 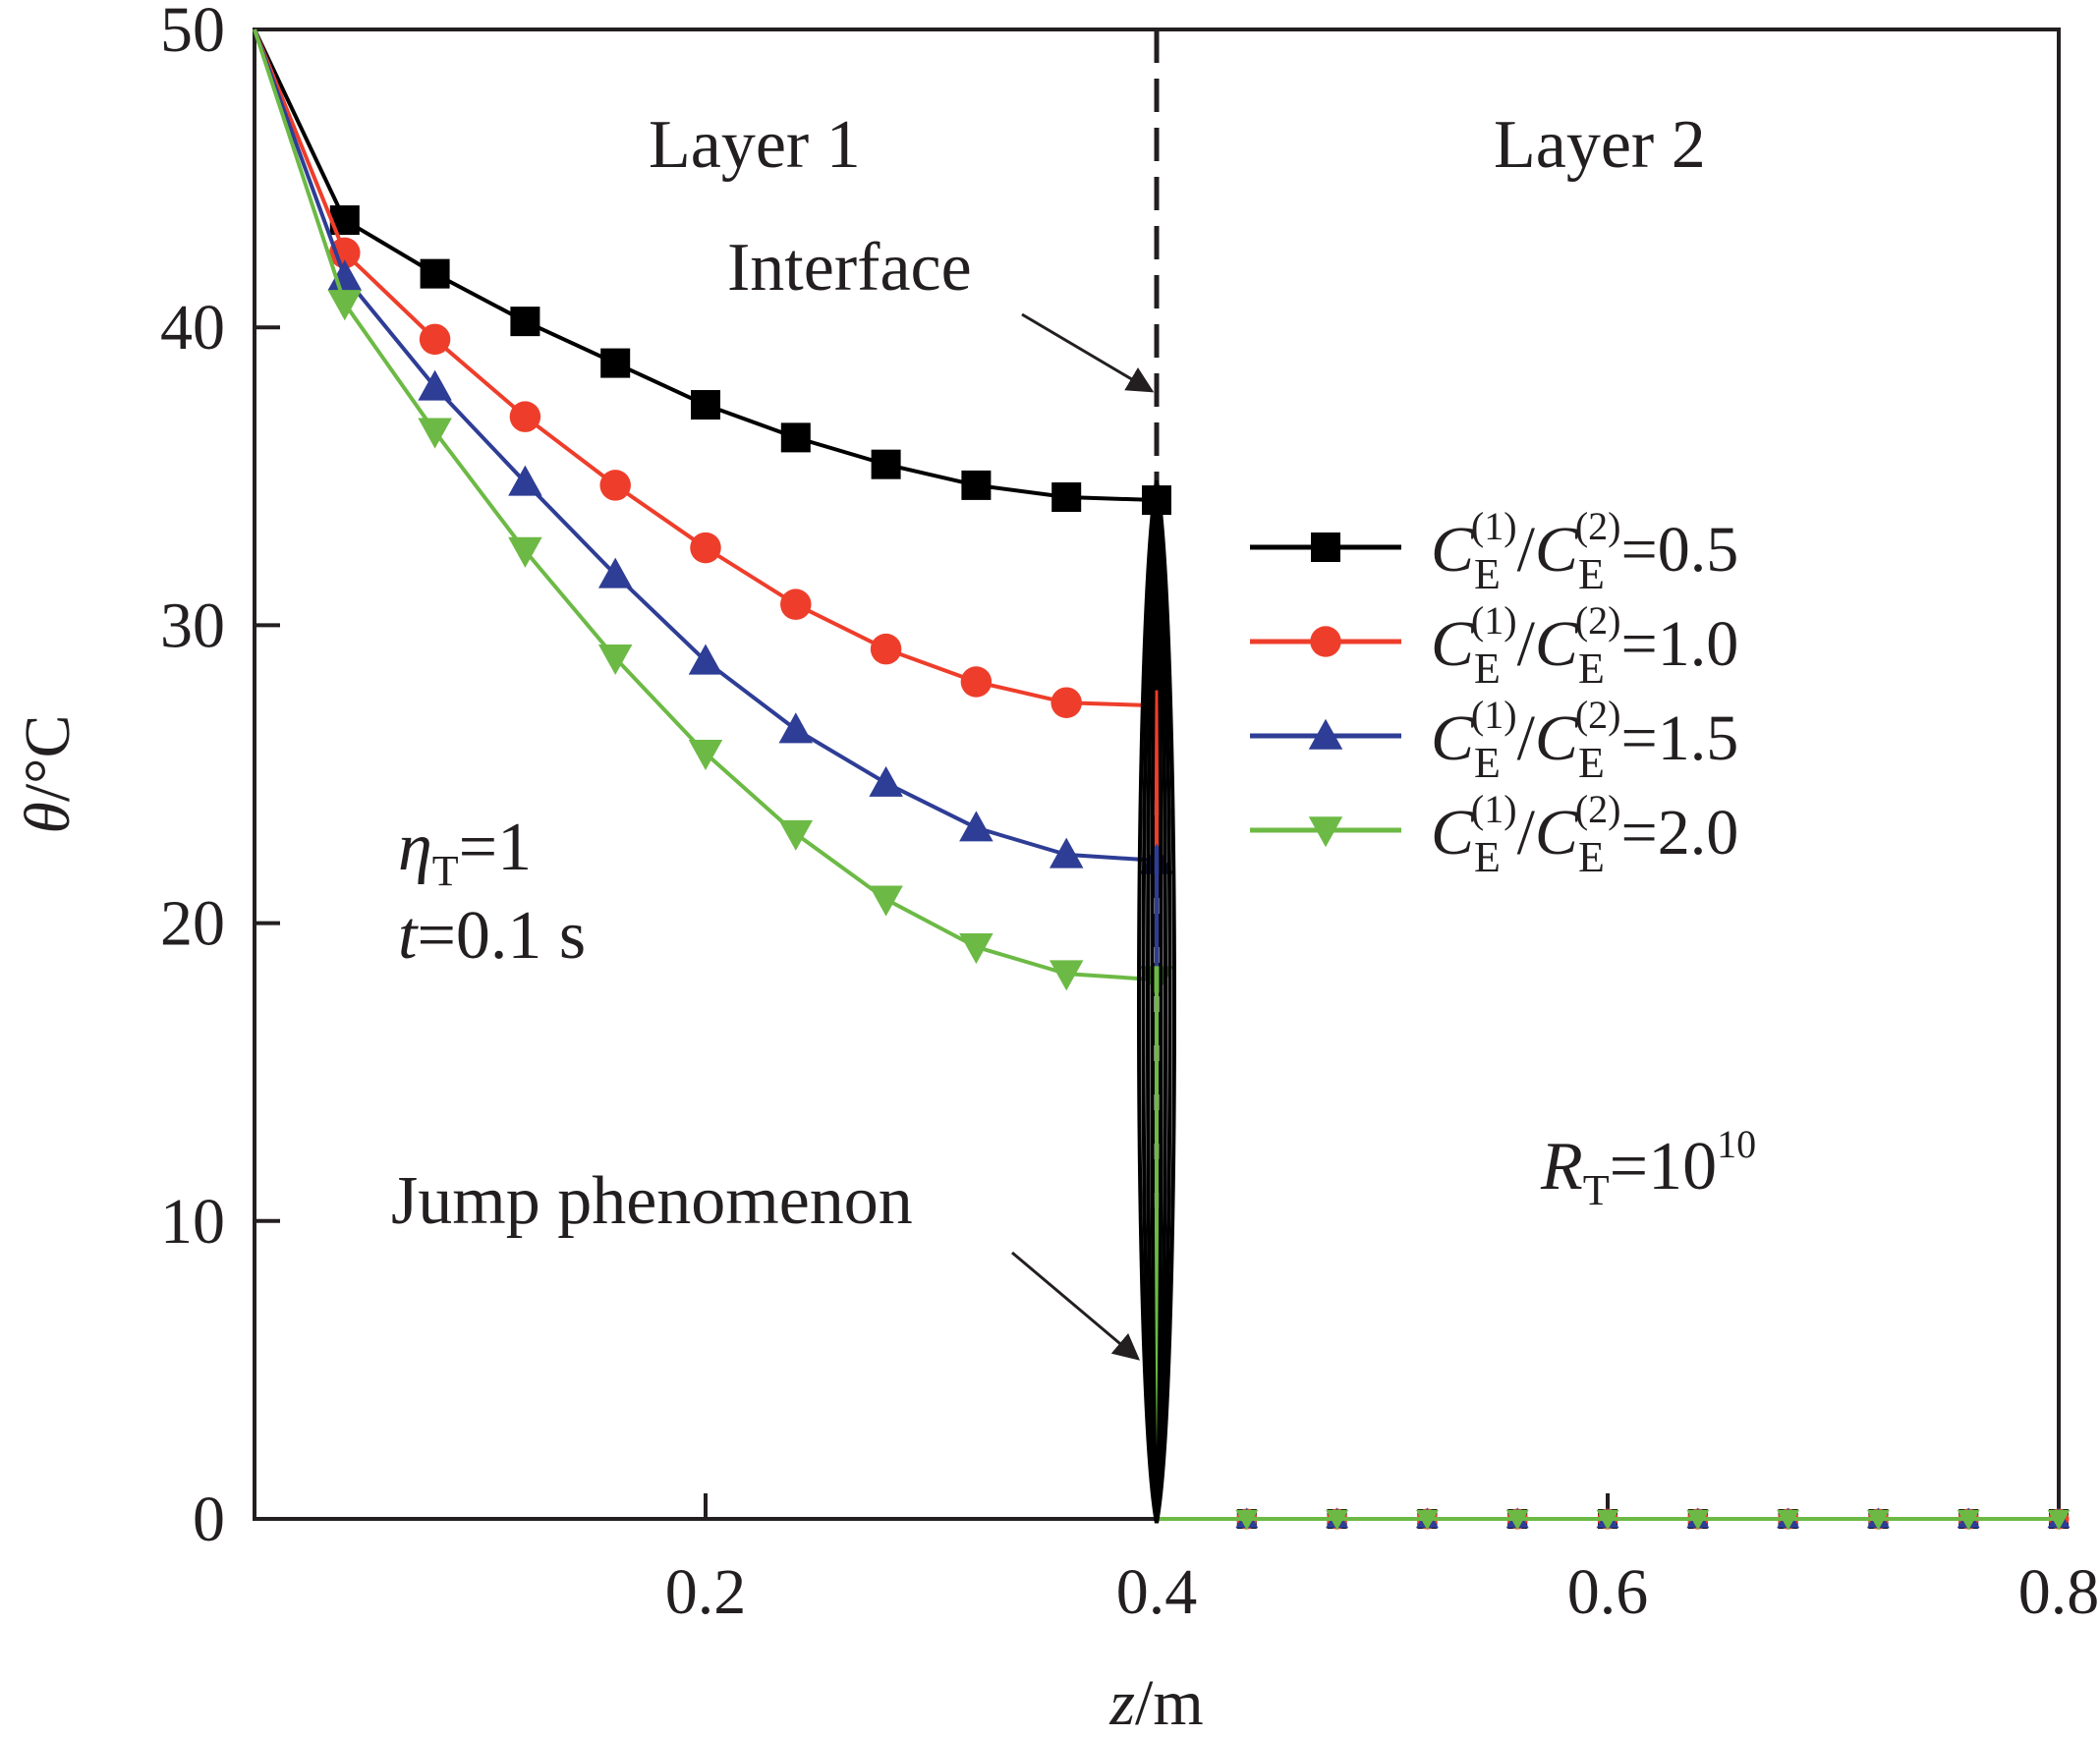 What do you see at coordinates (192, 625) in the screenshot?
I see `y-tick-label: 30` at bounding box center [192, 625].